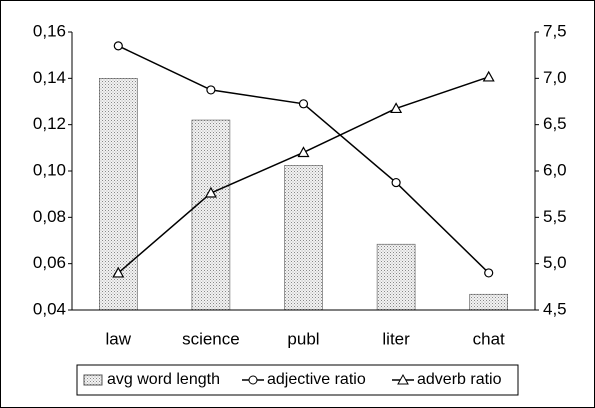 The height and width of the screenshot is (408, 595). What do you see at coordinates (211, 338) in the screenshot?
I see `x-tick-label: science` at bounding box center [211, 338].